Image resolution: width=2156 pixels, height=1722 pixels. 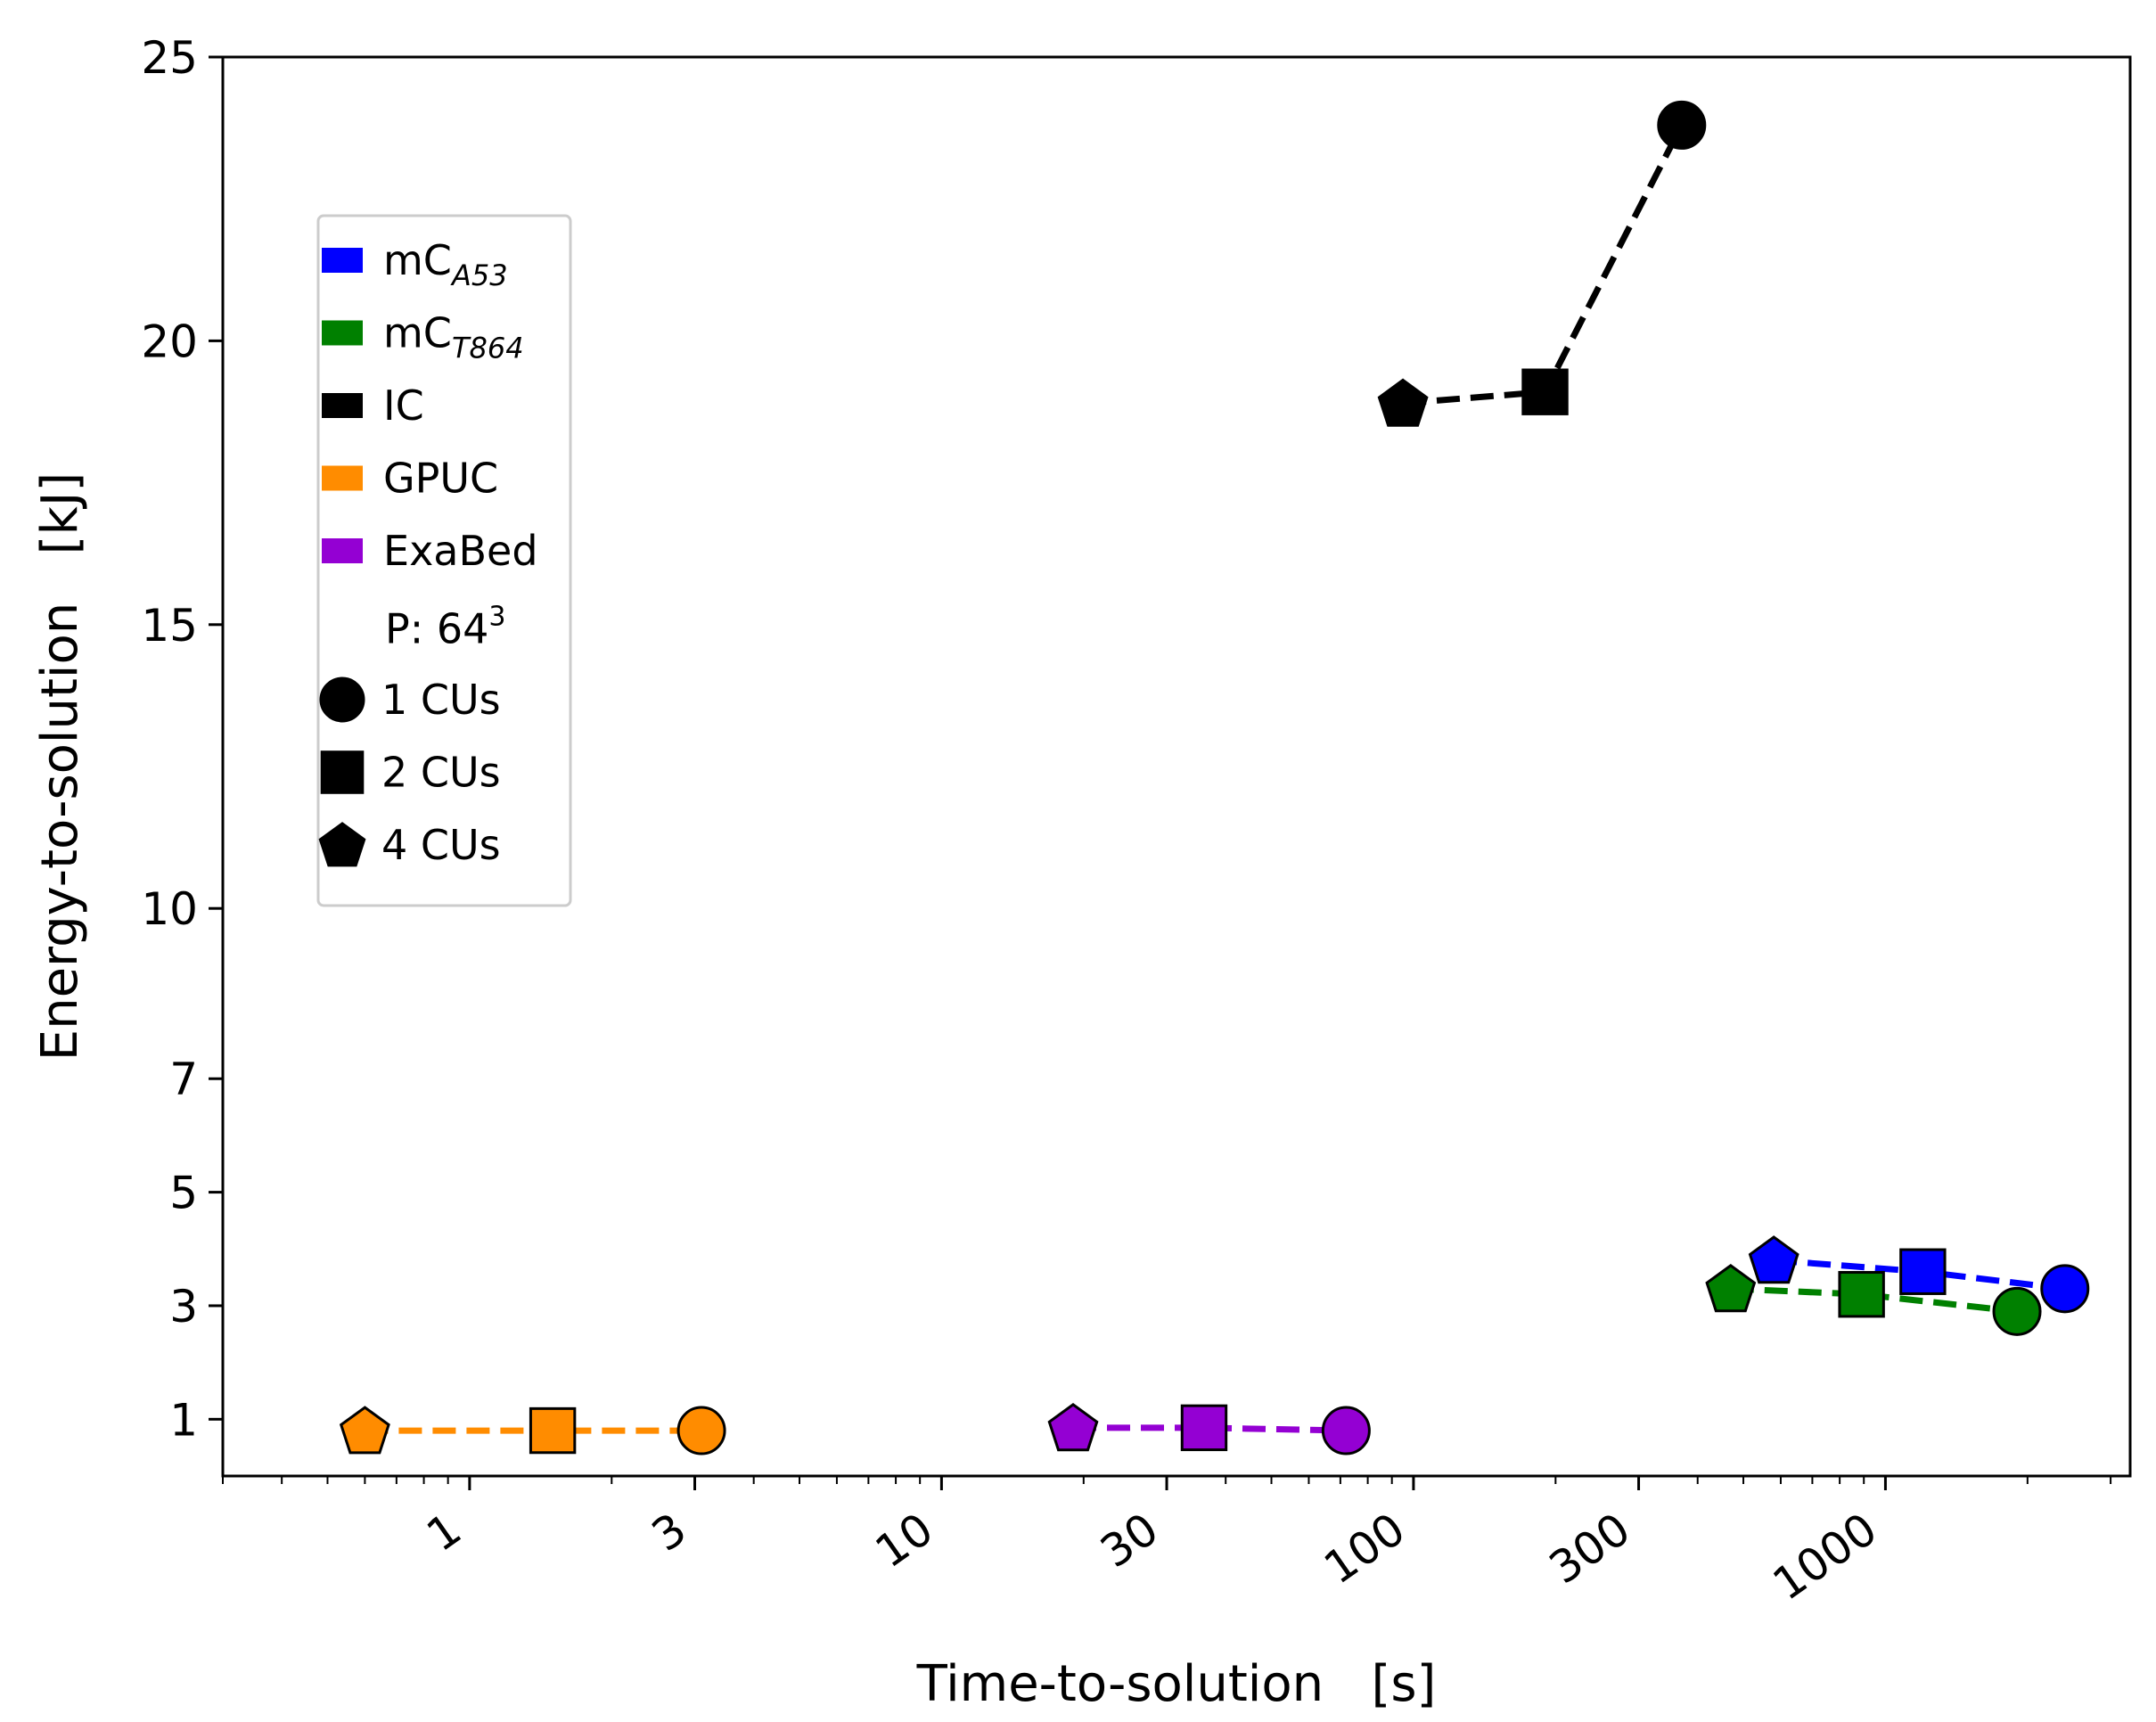 I want to click on legend-swatch-gpuc, so click(x=343, y=478).